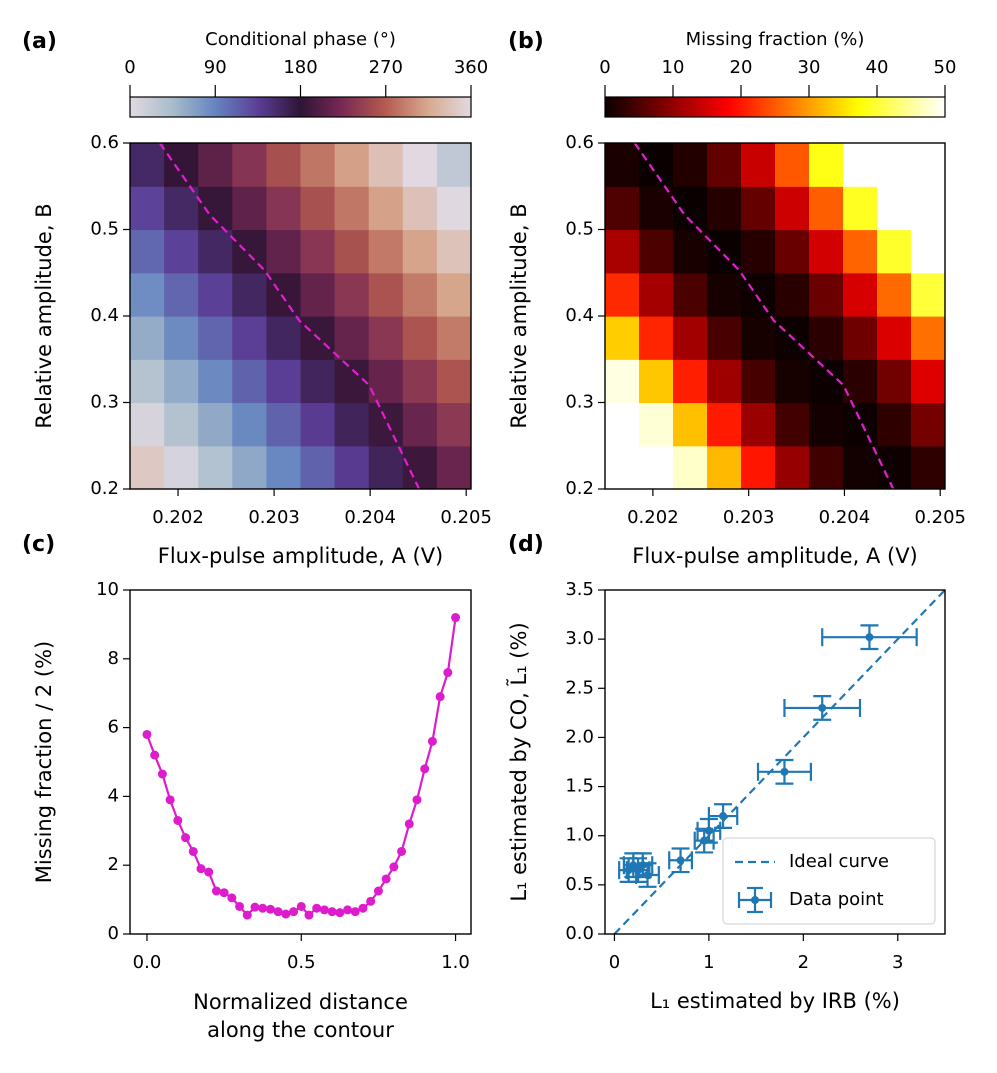  Describe the element at coordinates (113, 727) in the screenshot. I see `y-tick-label: 6` at that location.